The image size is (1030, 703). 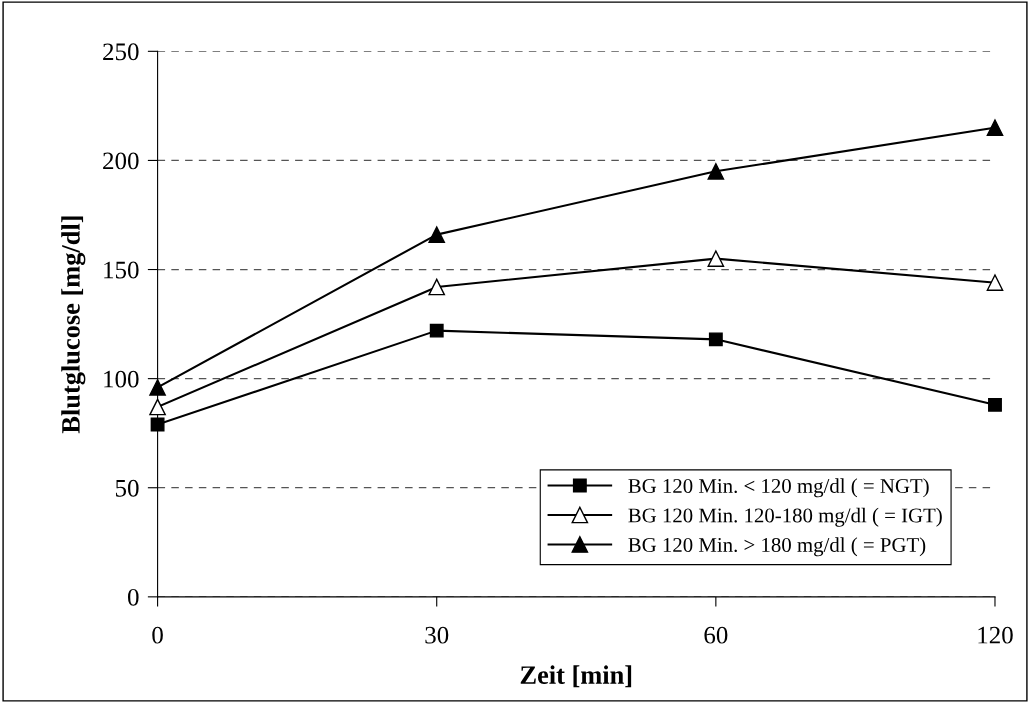 I want to click on x-tick-label: 120, so click(x=995, y=635).